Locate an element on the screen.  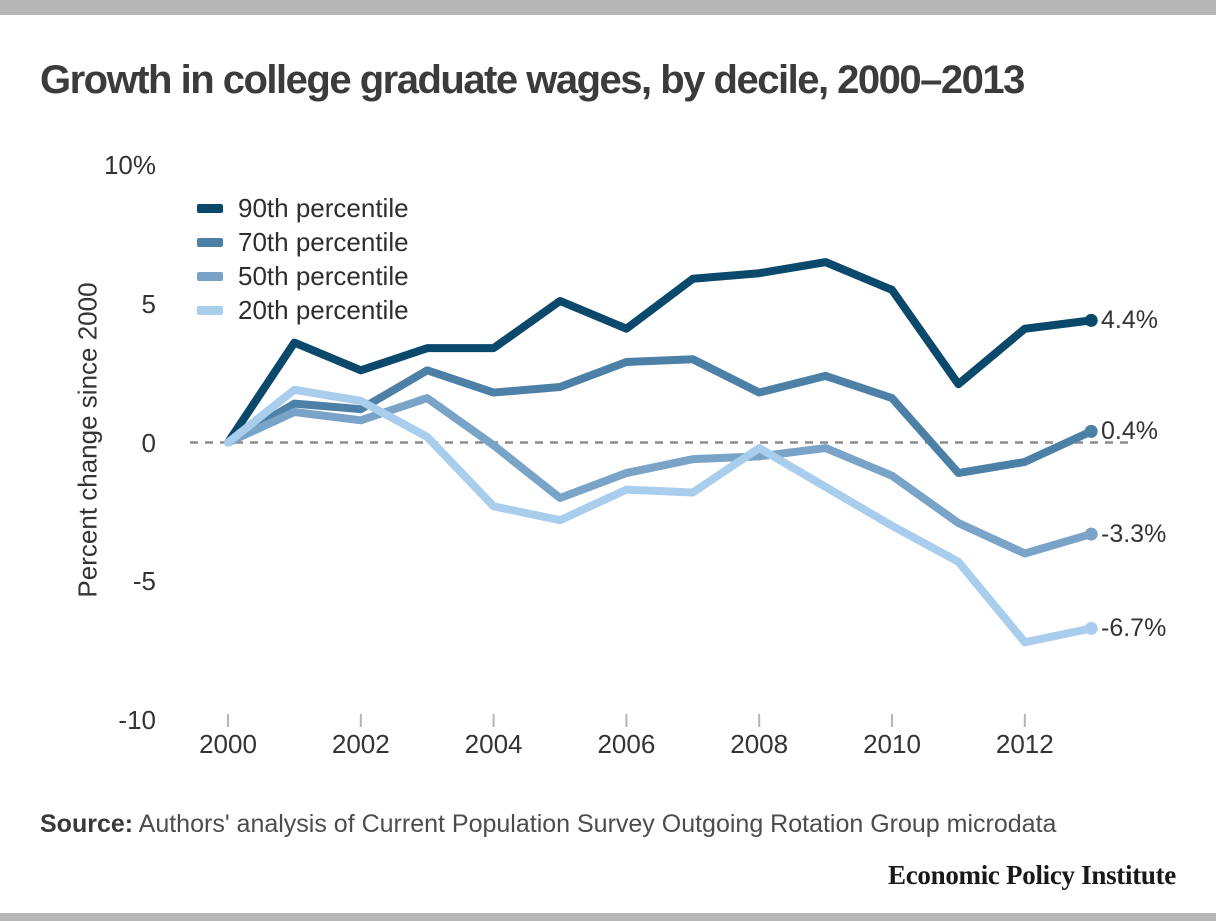
series-end-dot-90th-percentile is located at coordinates (1091, 320).